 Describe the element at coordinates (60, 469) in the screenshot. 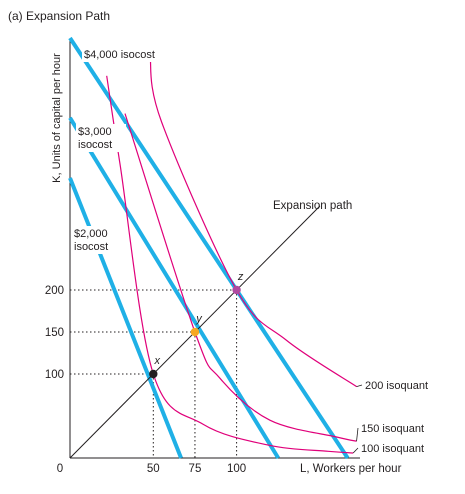

I see `origin-label: 0` at that location.